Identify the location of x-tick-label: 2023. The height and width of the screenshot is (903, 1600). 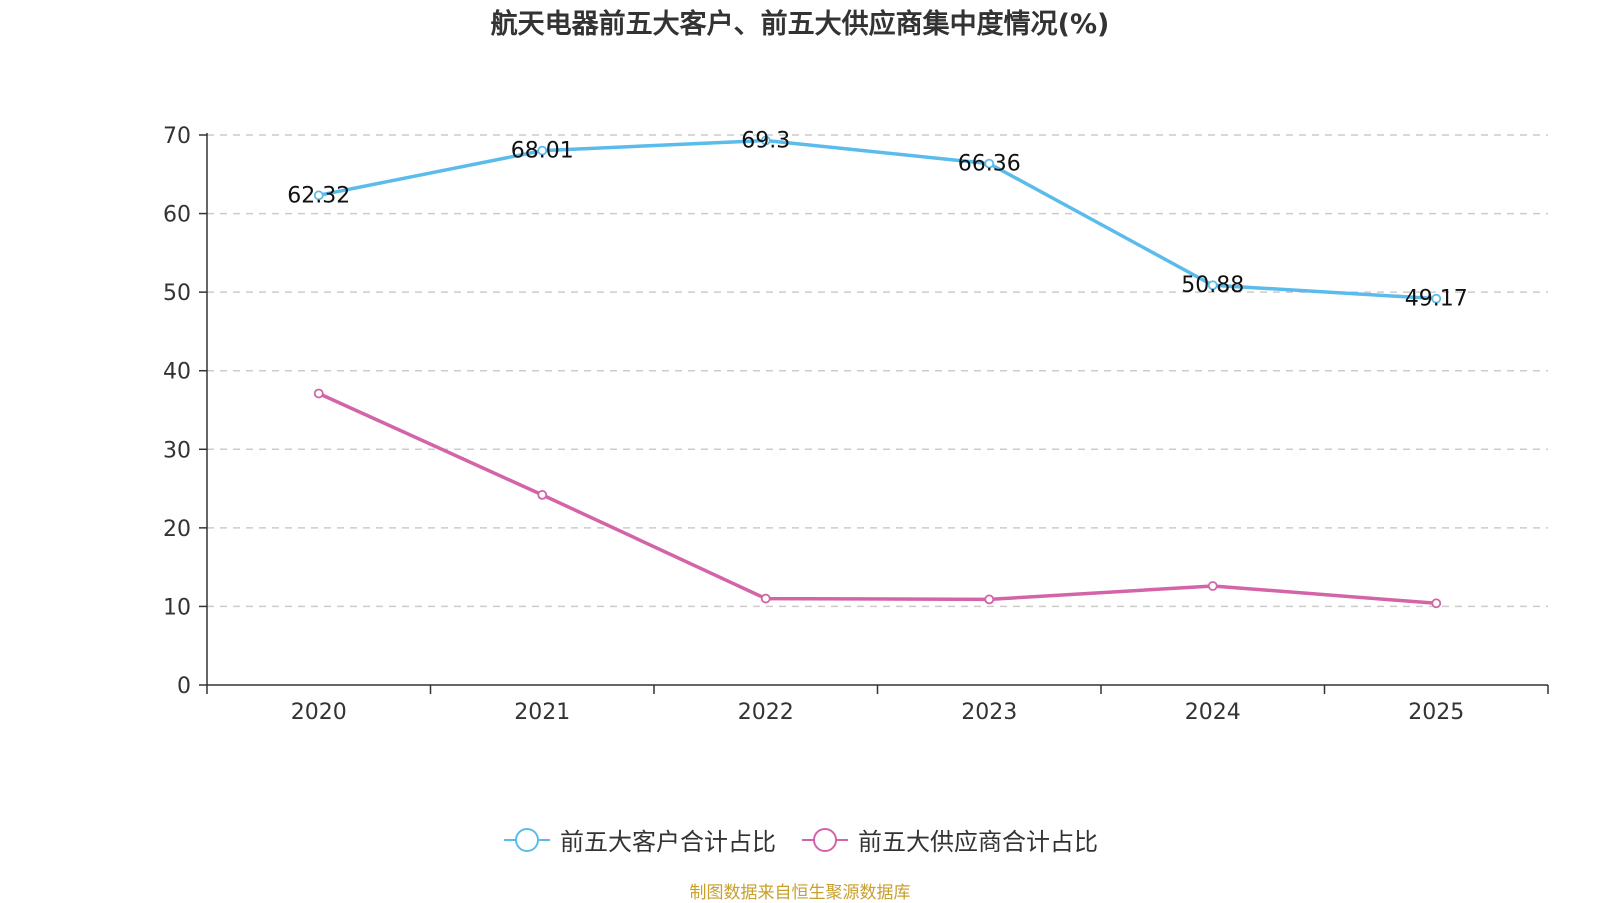
(989, 712).